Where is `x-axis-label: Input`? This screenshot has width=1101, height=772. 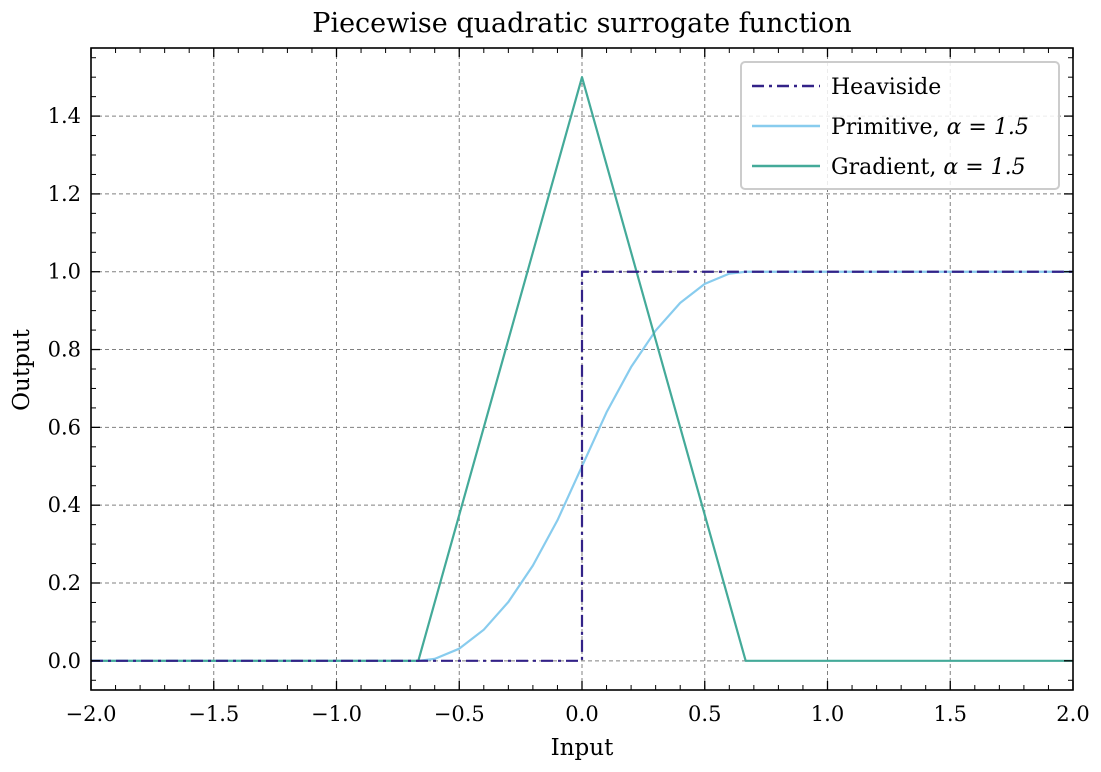 x-axis-label: Input is located at coordinates (582, 748).